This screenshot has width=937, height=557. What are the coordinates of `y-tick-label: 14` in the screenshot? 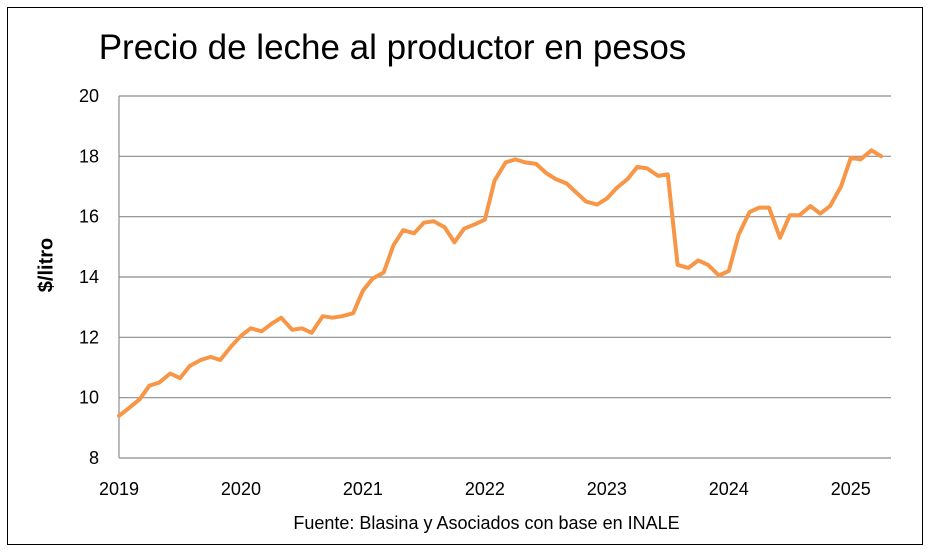 It's located at (89, 277).